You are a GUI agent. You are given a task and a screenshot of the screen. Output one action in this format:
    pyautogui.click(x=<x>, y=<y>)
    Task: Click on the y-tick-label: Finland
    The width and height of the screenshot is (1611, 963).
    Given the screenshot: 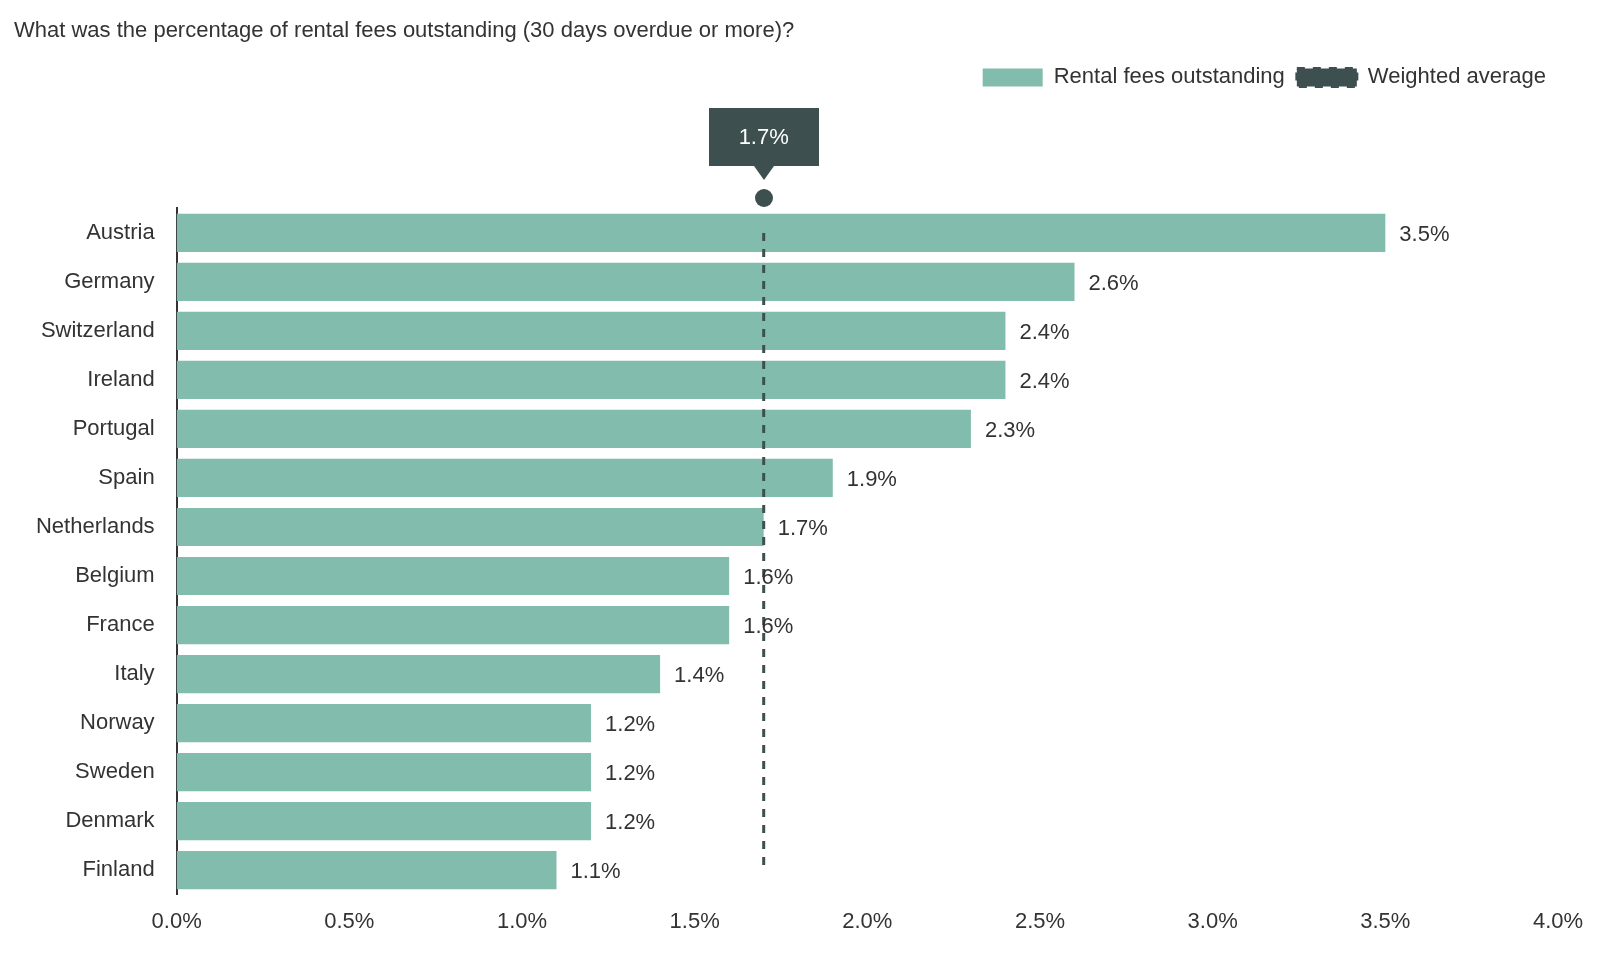 What is the action you would take?
    pyautogui.click(x=118, y=869)
    